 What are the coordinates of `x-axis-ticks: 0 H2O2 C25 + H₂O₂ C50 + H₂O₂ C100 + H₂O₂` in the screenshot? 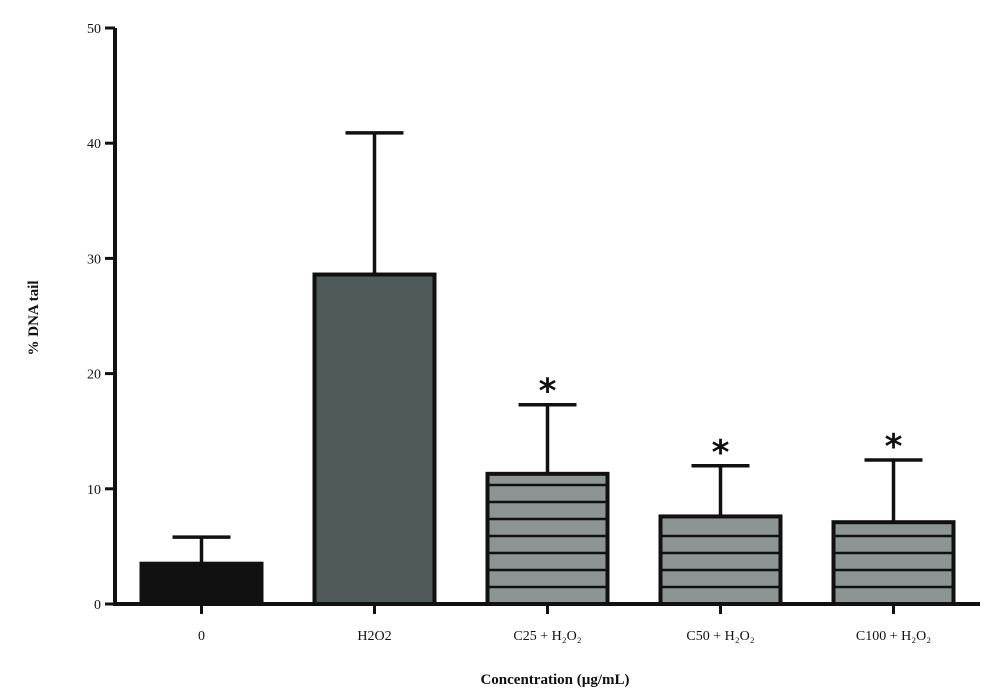 It's located at (564, 624).